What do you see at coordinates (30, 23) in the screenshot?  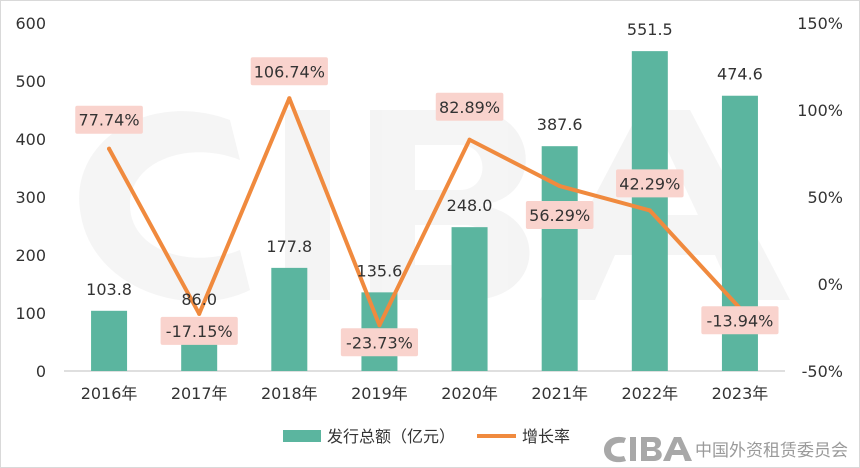 I see `y-left-tick-label: 600` at bounding box center [30, 23].